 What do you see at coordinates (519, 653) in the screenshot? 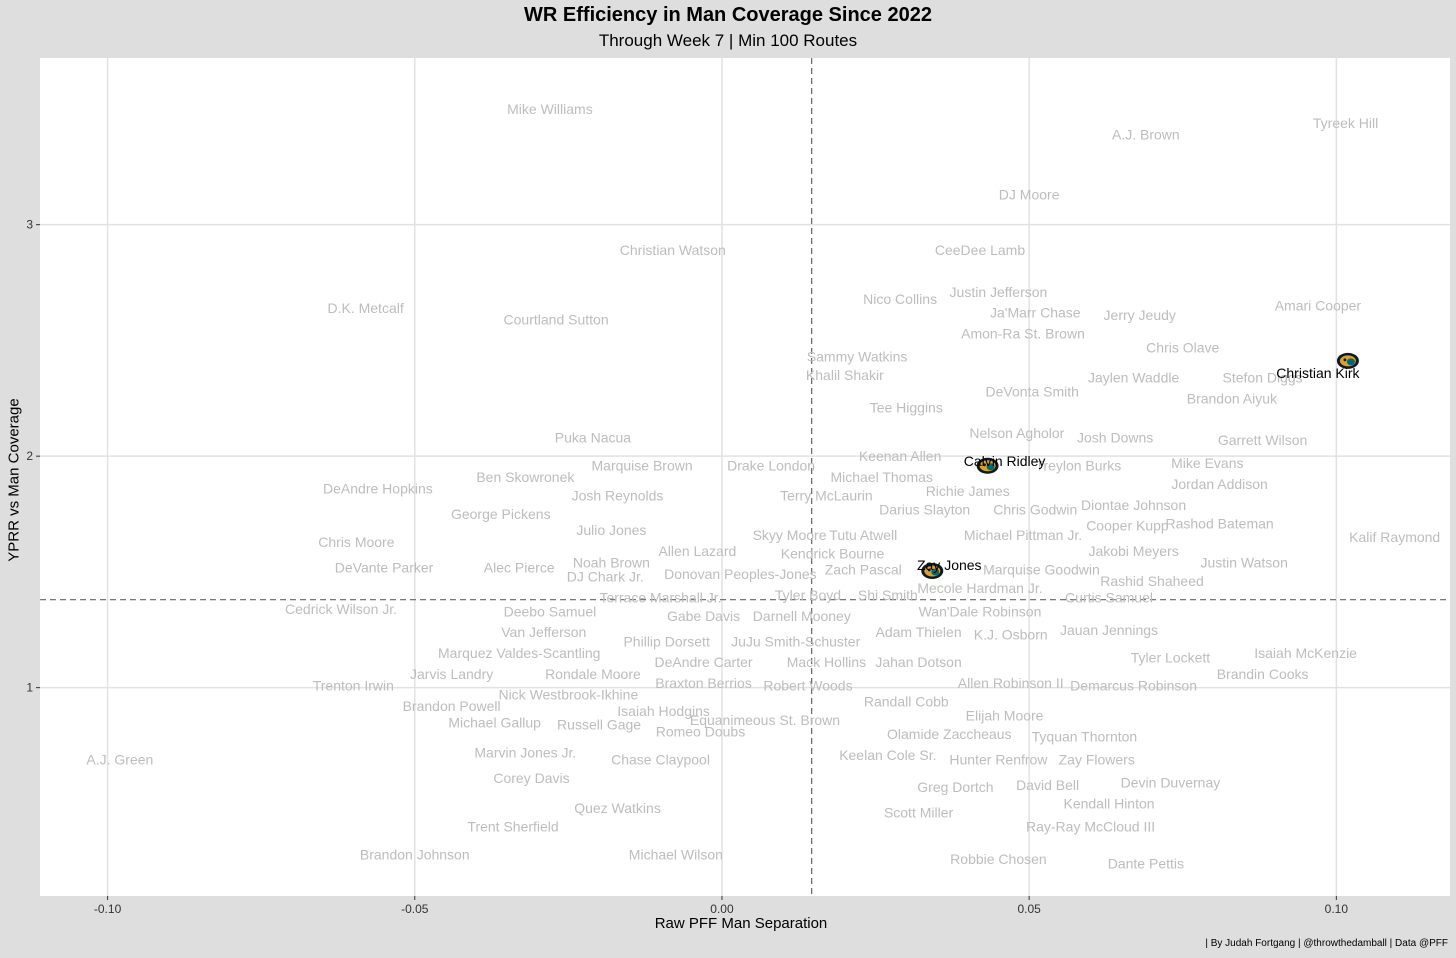
I see `player-label: Marquez Valdes-Scantling` at bounding box center [519, 653].